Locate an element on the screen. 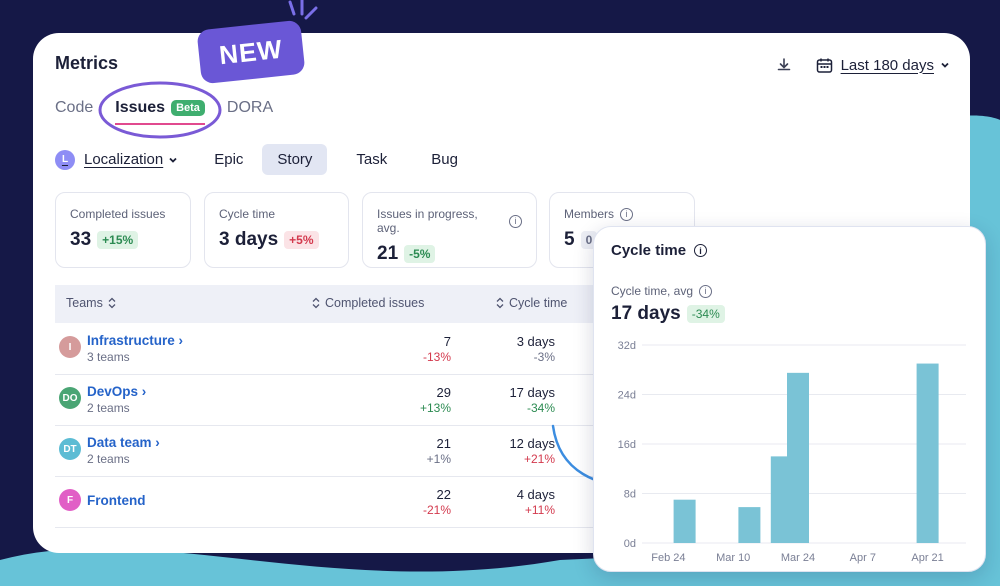  completed-delta: -21% is located at coordinates (436, 510).